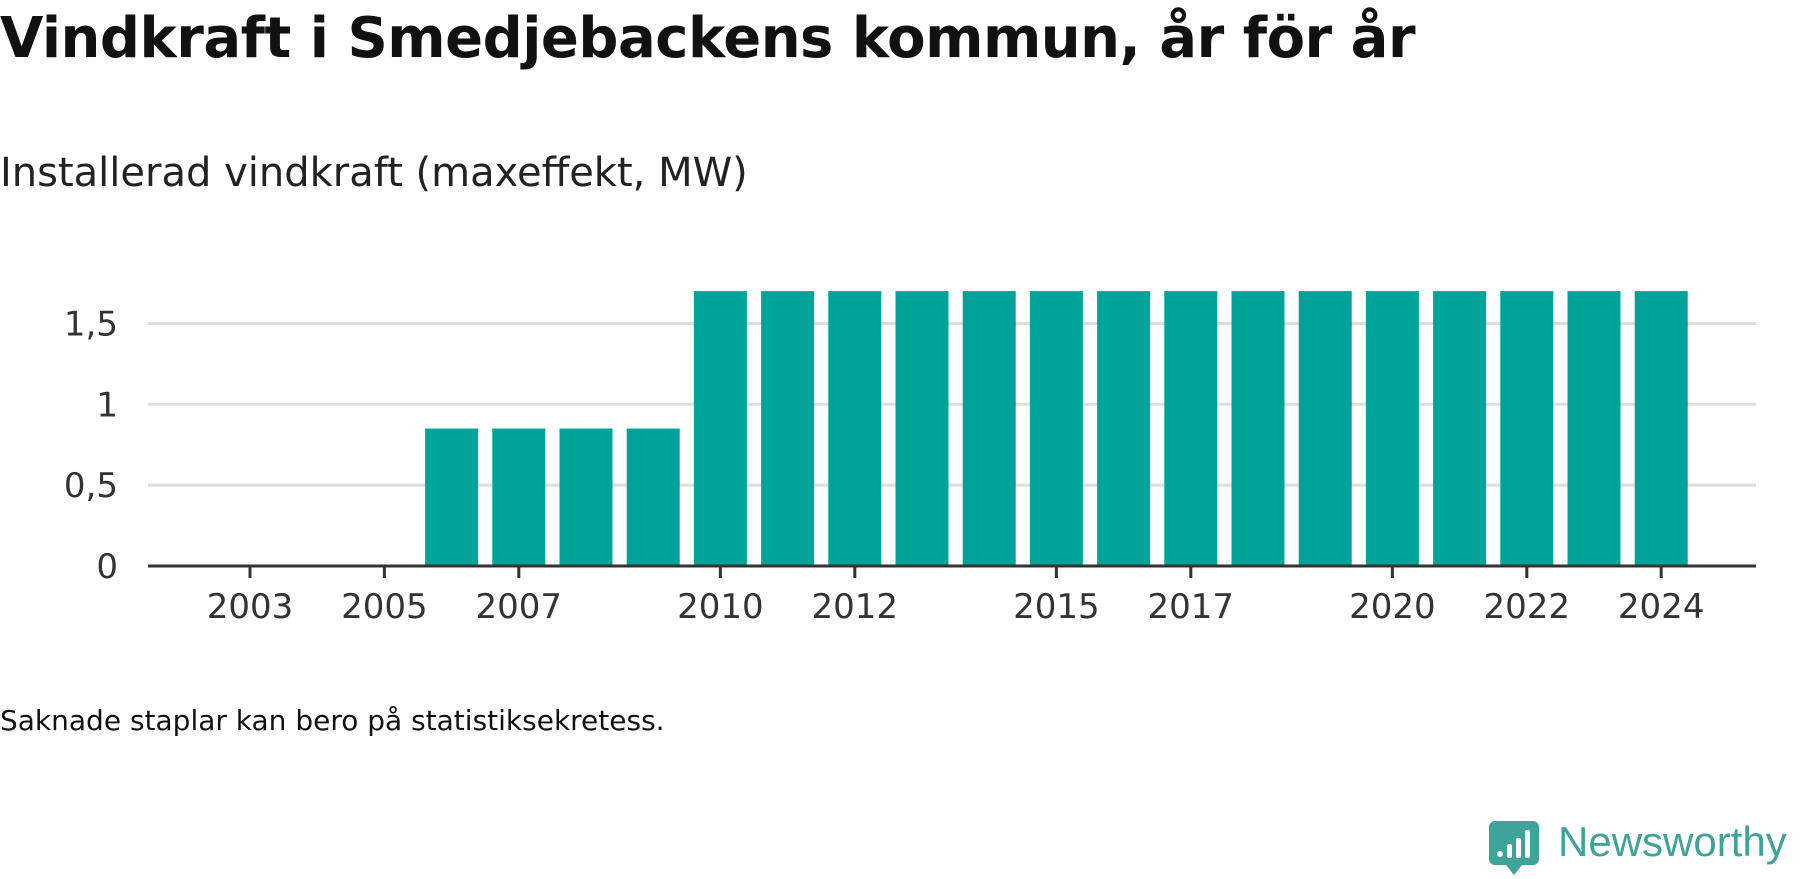  I want to click on x-tick-label: 2010, so click(720, 607).